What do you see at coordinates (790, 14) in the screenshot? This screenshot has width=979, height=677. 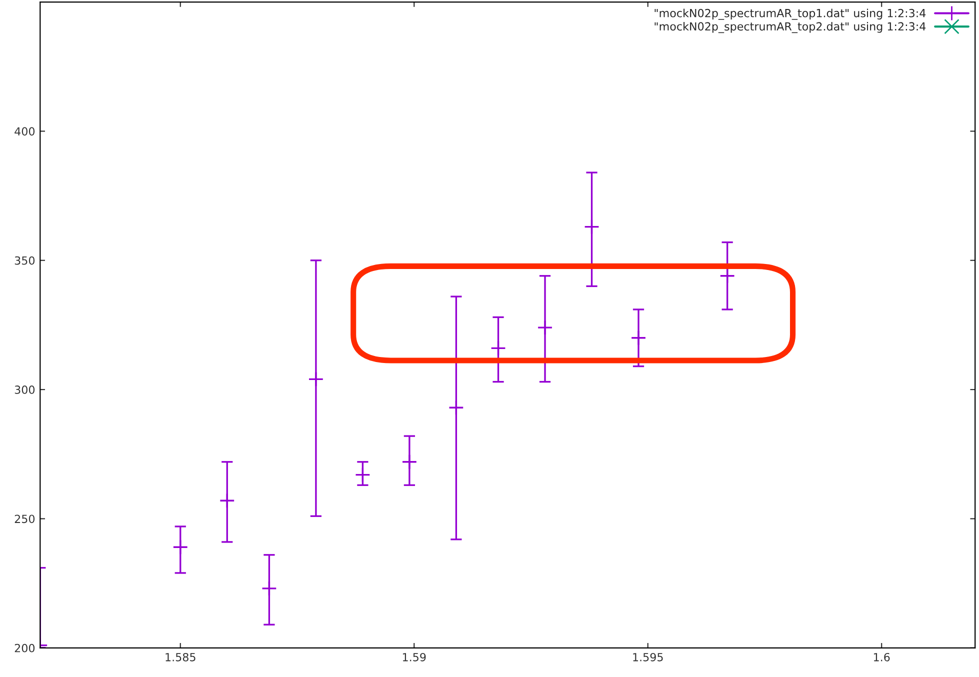 I see `legend-label: "mockN02p_spectrumAR_top1.dat" using 1:2:3:4` at bounding box center [790, 14].